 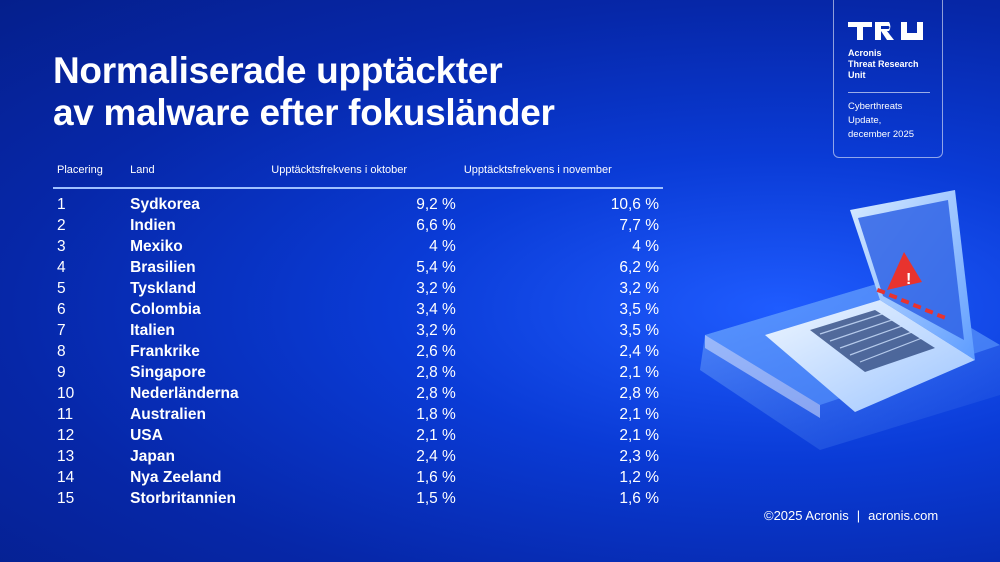 What do you see at coordinates (857, 75) in the screenshot?
I see `unit-line-3: Unit` at bounding box center [857, 75].